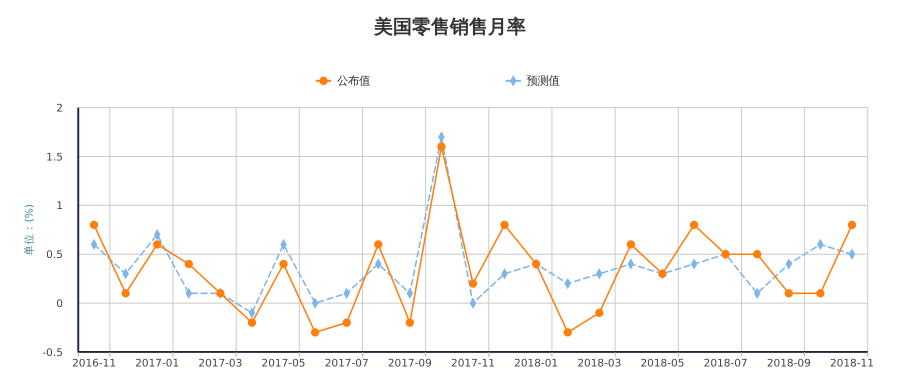 Image resolution: width=900 pixels, height=382 pixels. Describe the element at coordinates (726, 363) in the screenshot. I see `x-tick-label: 2018-07` at that location.